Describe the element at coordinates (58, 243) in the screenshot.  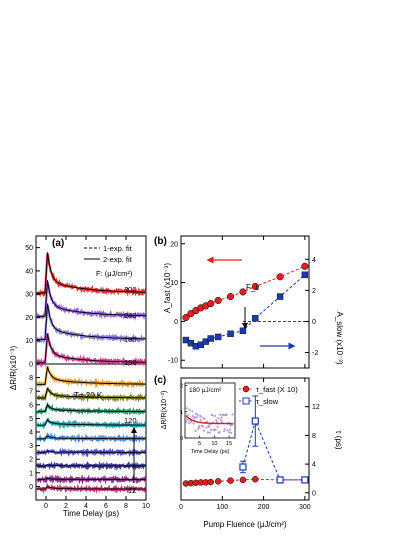
I see `panel-a-label: (a)` at that location.